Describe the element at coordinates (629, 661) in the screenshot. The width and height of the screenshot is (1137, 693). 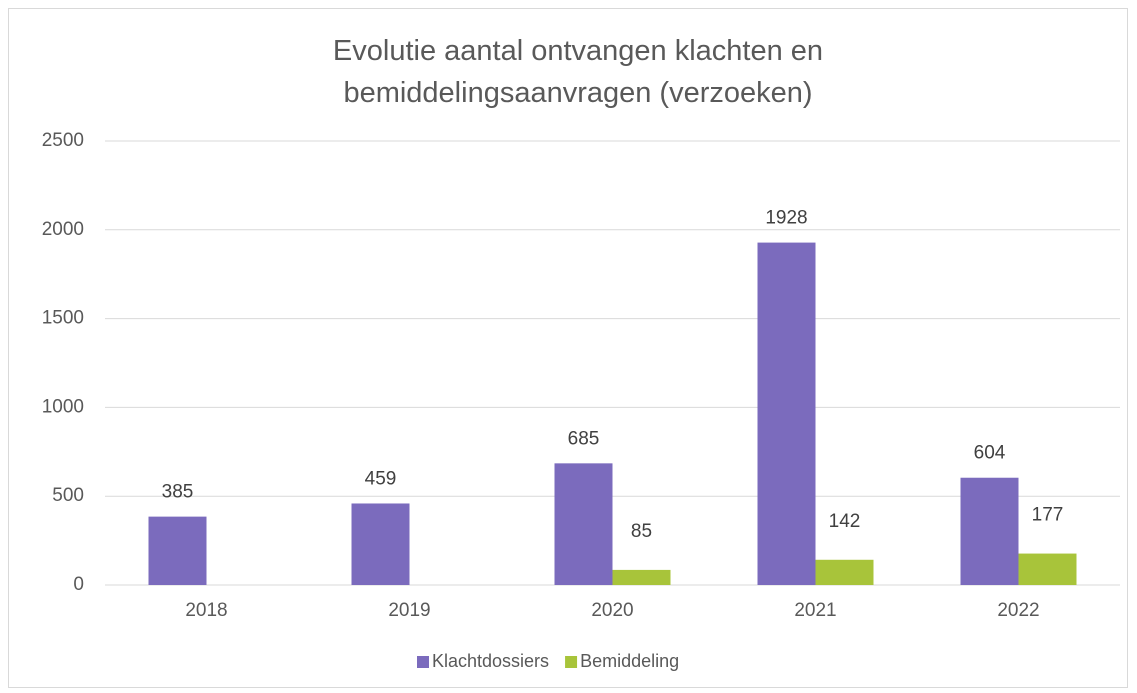
I see `legend-label: Bemiddeling` at that location.